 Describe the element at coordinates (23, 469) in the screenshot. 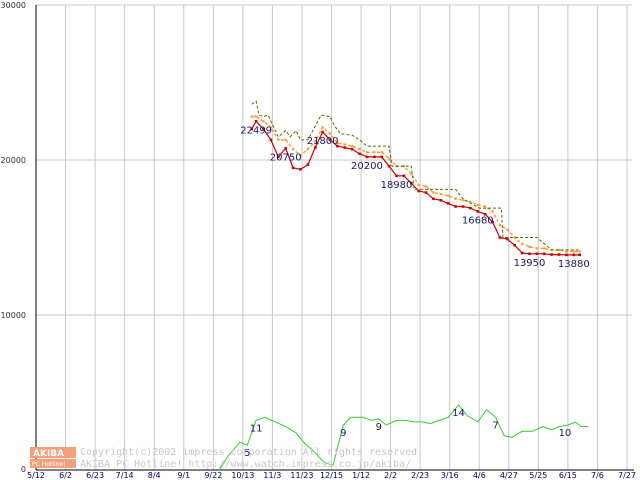

I see `y-tick-label: 0` at that location.